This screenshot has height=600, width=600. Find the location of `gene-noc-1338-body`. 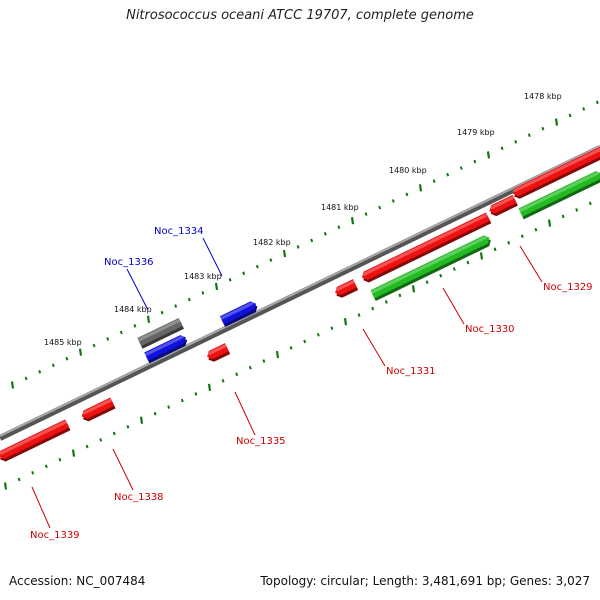

gene-noc-1338-body is located at coordinates (98, 408).